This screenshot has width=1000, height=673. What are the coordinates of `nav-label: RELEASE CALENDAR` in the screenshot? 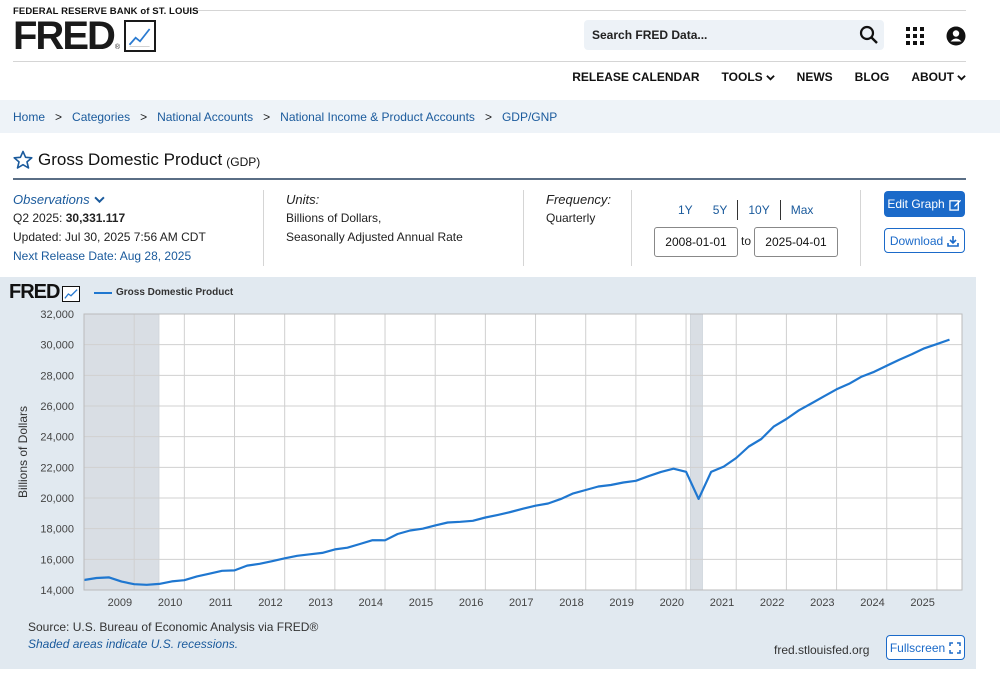 It's located at (636, 77).